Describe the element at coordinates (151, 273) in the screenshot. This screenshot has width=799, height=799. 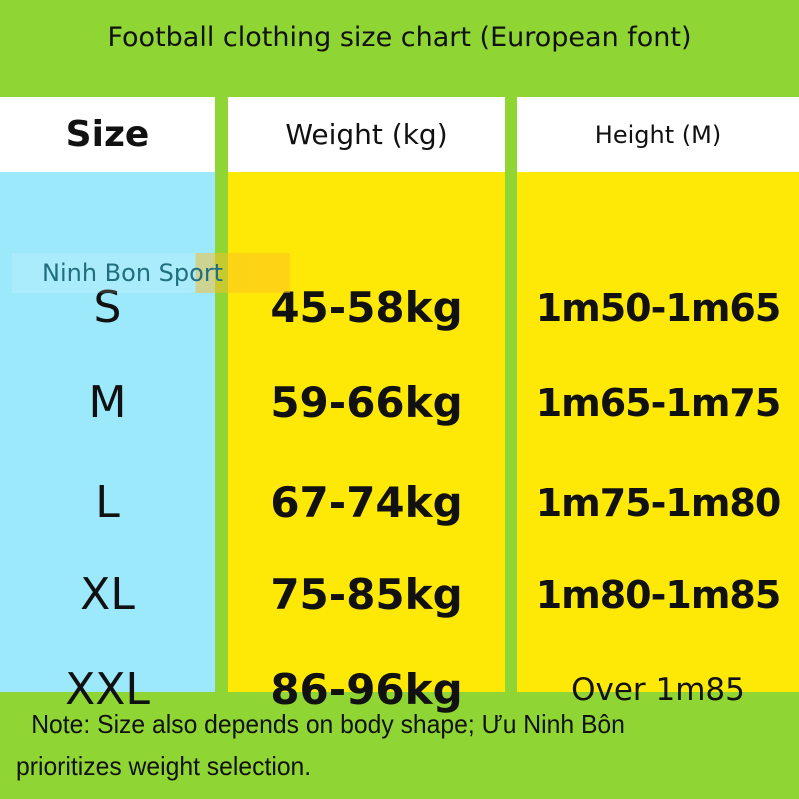
I see `watermark: Ninh Bon Sport` at that location.